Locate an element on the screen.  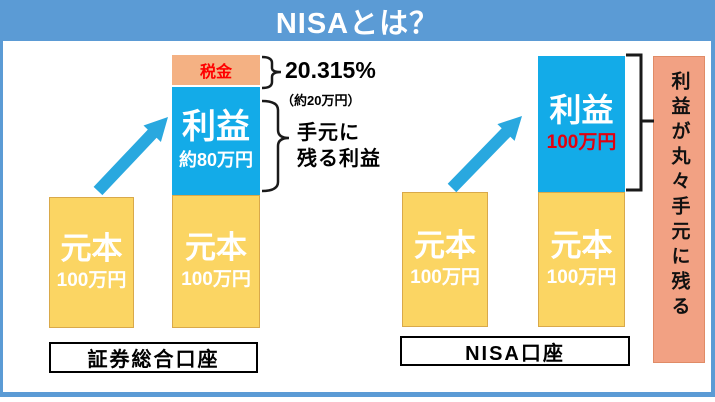
right-stacked-bar: 利益 100万円 元本 100万円 is located at coordinates (581, 191).